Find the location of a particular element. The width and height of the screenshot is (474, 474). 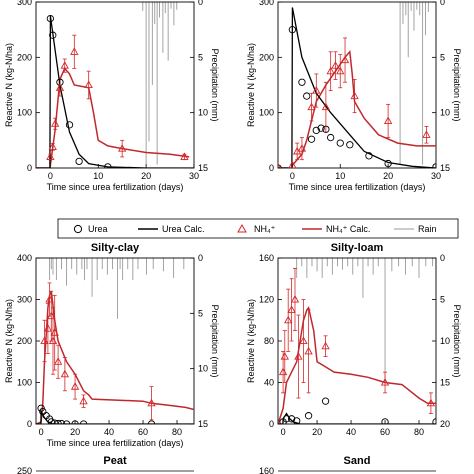

x-tick-label: 60 is located at coordinates (385, 432).